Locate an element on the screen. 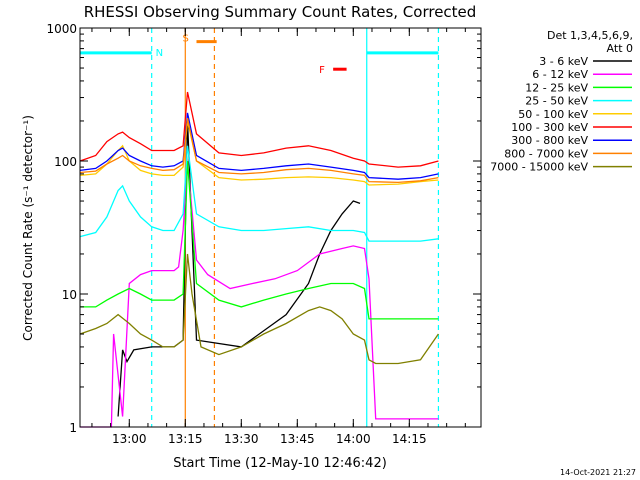 This screenshot has height=480, width=640. legend-label-6: 300 - 800 keV is located at coordinates (549, 140).